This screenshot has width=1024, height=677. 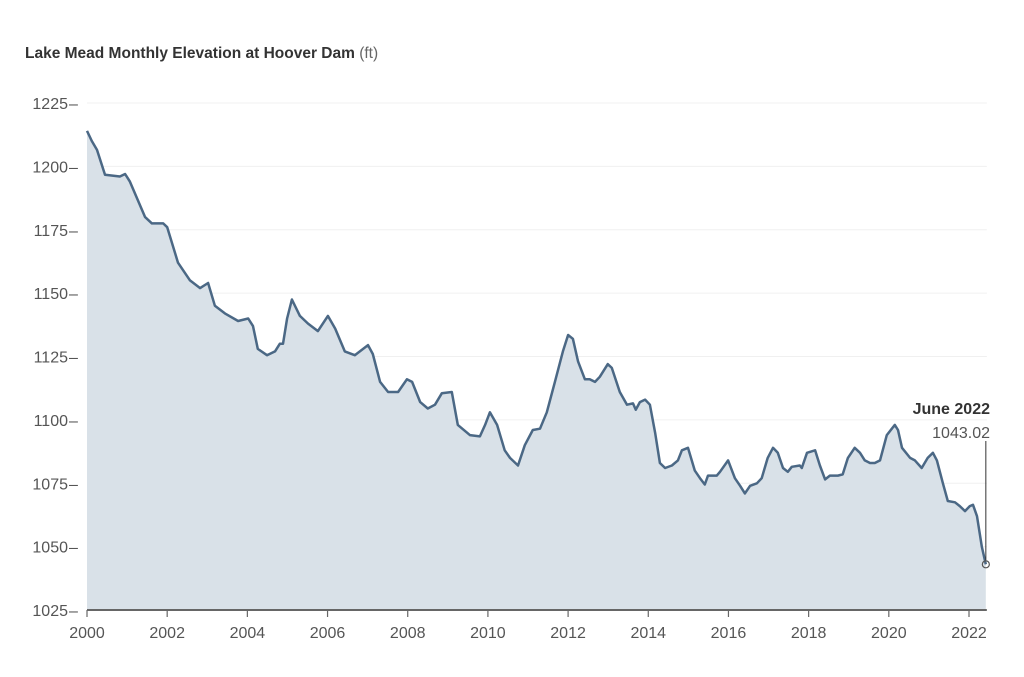 I want to click on y-tick-label: 1050, so click(x=50, y=548).